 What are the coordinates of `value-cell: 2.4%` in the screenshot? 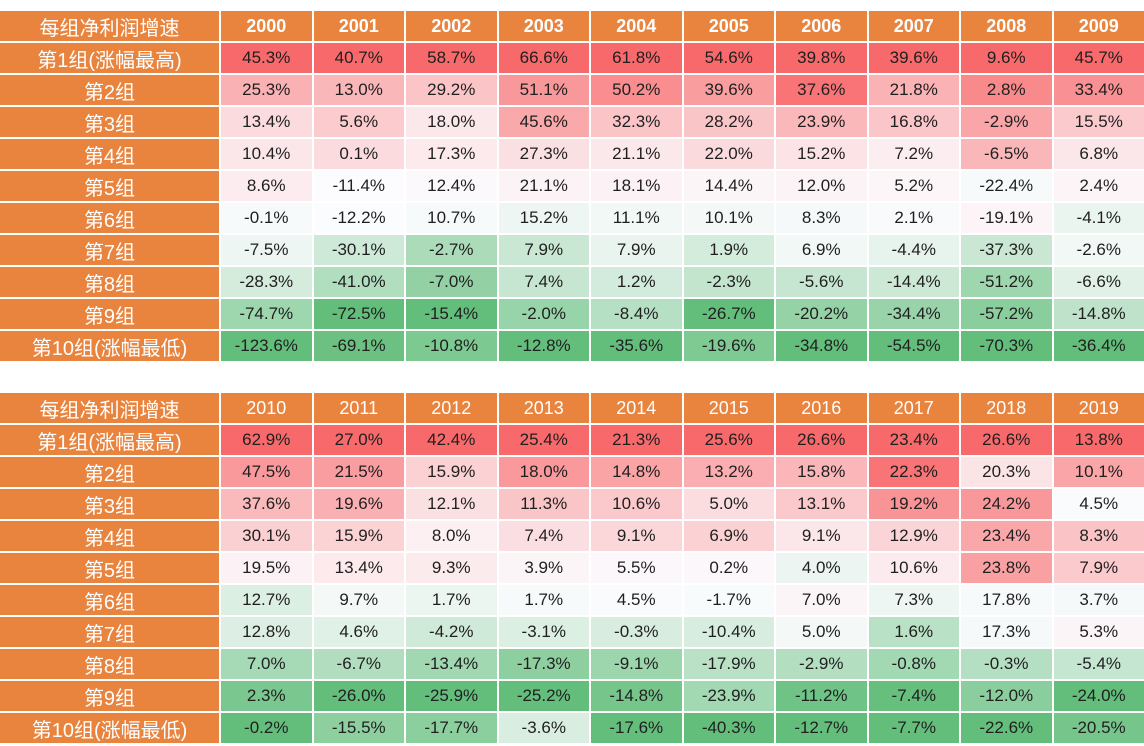 It's located at (1098, 186).